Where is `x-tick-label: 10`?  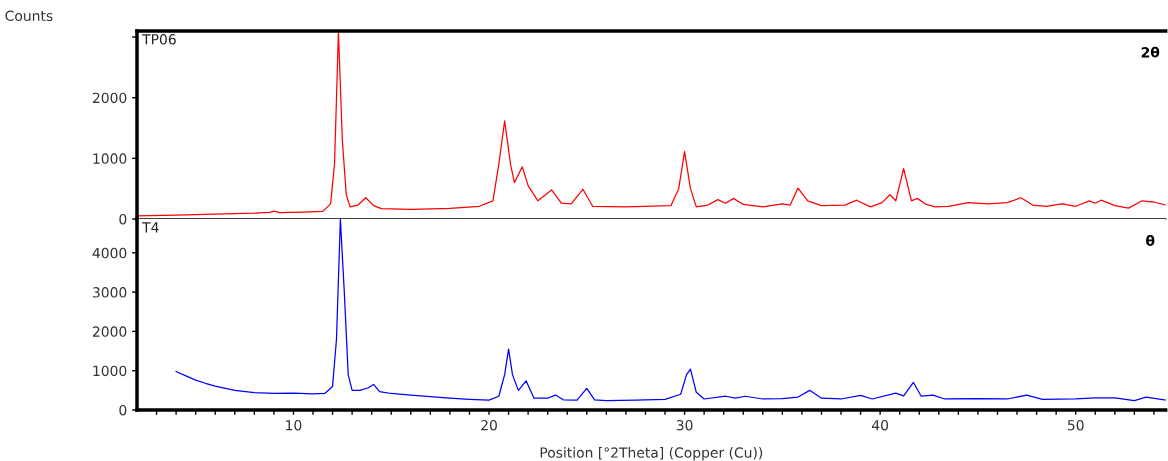 x-tick-label: 10 is located at coordinates (294, 425).